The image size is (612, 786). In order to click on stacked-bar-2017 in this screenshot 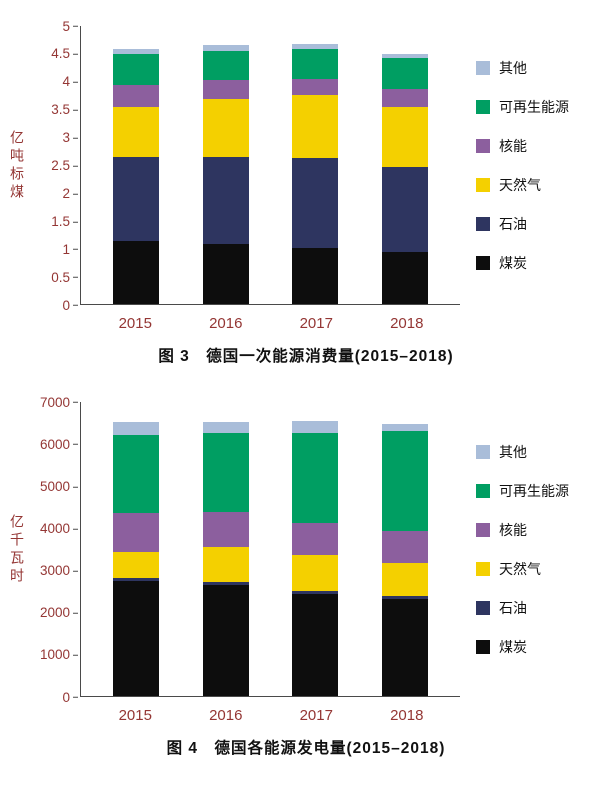, I will do `click(315, 165)`.